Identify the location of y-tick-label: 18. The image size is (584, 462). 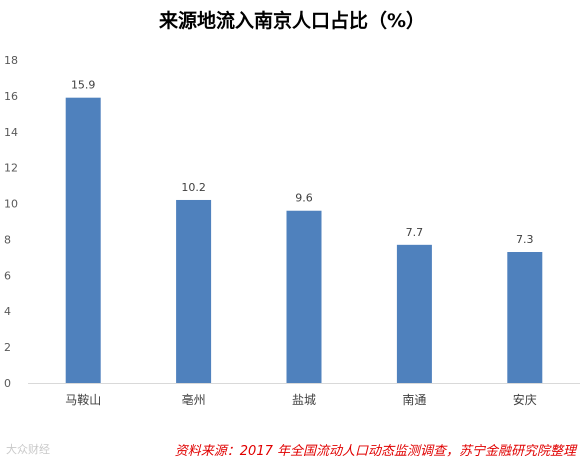
(11, 60).